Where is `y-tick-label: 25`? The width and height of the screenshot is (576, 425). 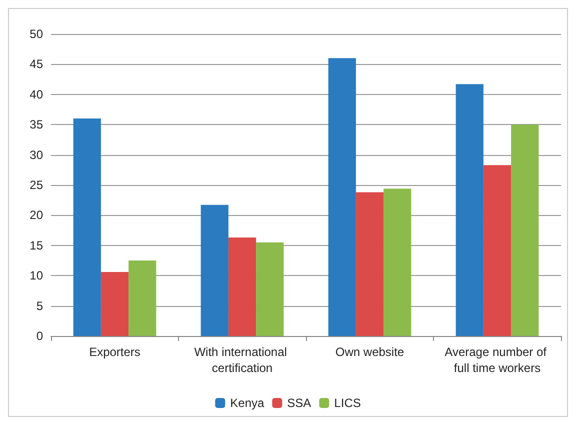 y-tick-label: 25 is located at coordinates (37, 185).